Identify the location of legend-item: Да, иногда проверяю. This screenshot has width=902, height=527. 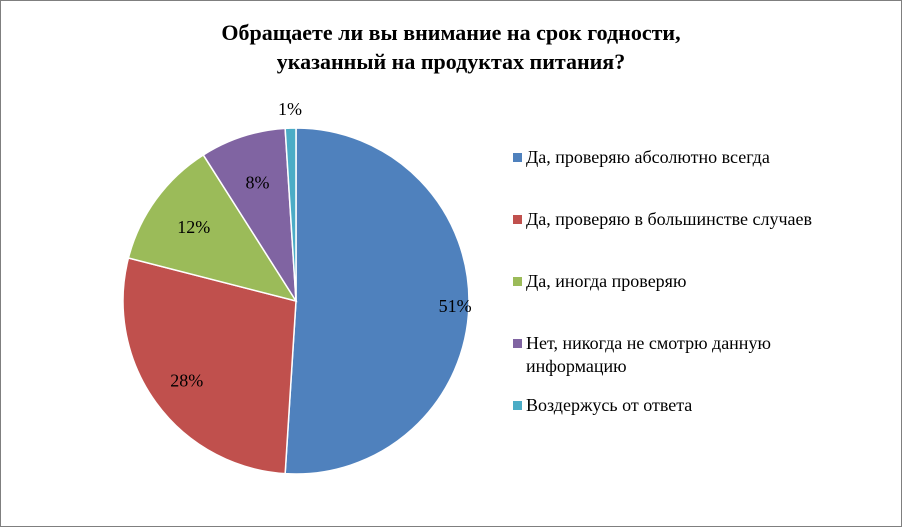
(703, 281).